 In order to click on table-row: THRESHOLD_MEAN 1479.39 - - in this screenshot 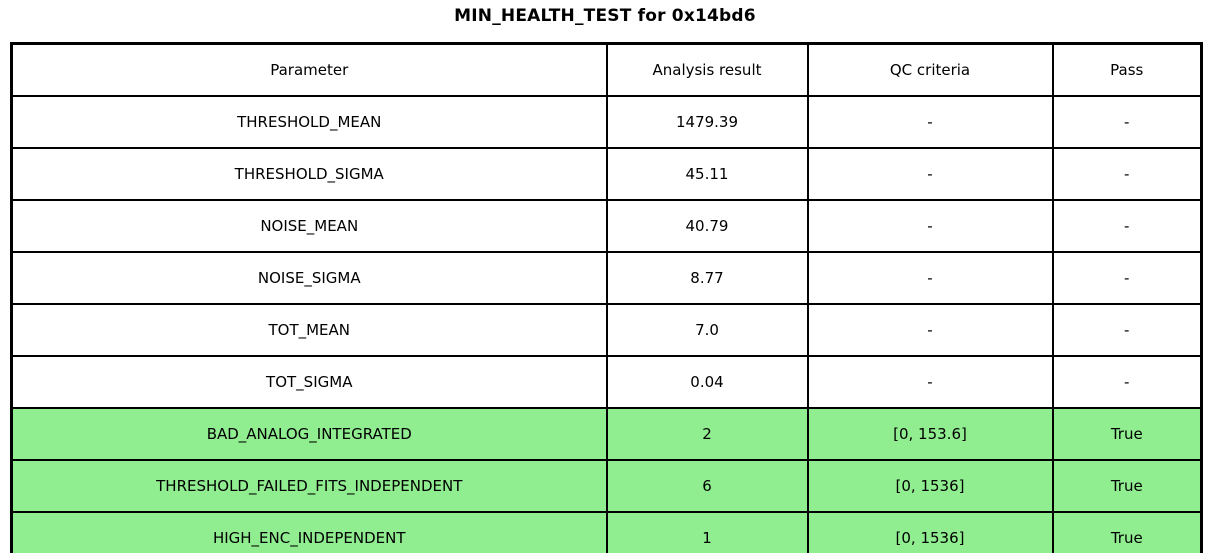, I will do `click(606, 122)`.